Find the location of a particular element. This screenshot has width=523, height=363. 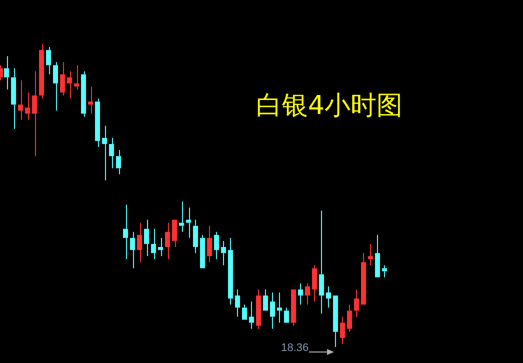

text: 白银4小时图 is located at coordinates (329, 106).